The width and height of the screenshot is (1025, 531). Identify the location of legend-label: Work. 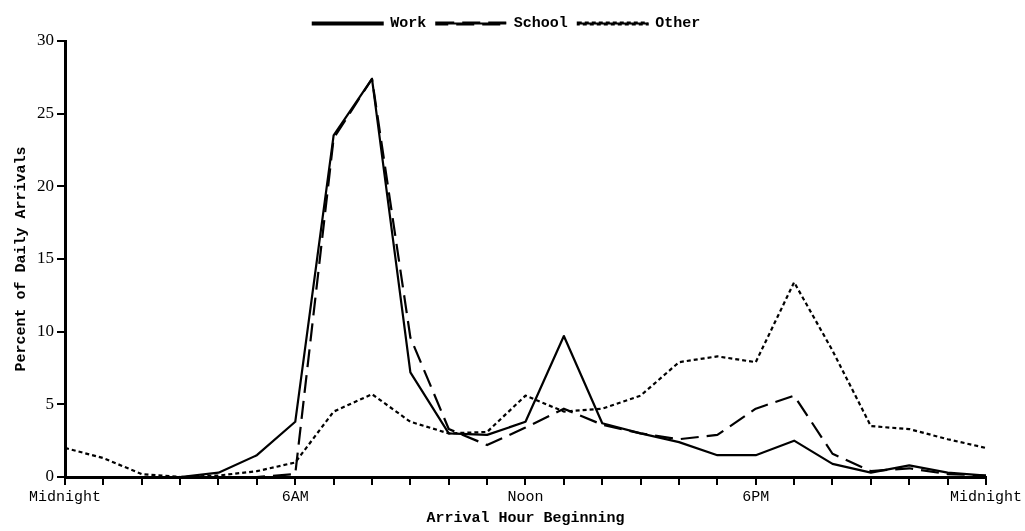
(408, 24).